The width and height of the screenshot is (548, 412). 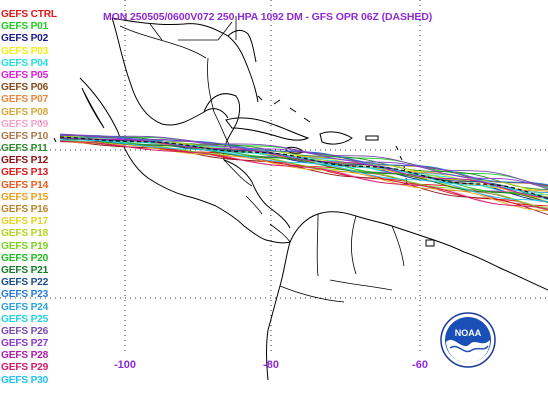 I want to click on legend-item: GEFS P04, so click(x=25, y=63).